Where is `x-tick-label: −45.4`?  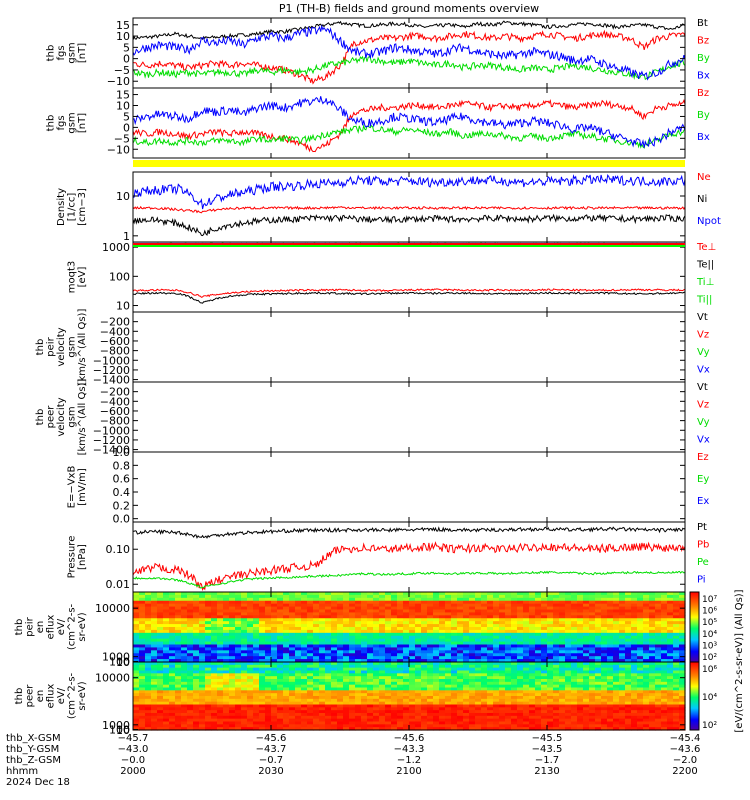 x-tick-label: −45.4 is located at coordinates (685, 738).